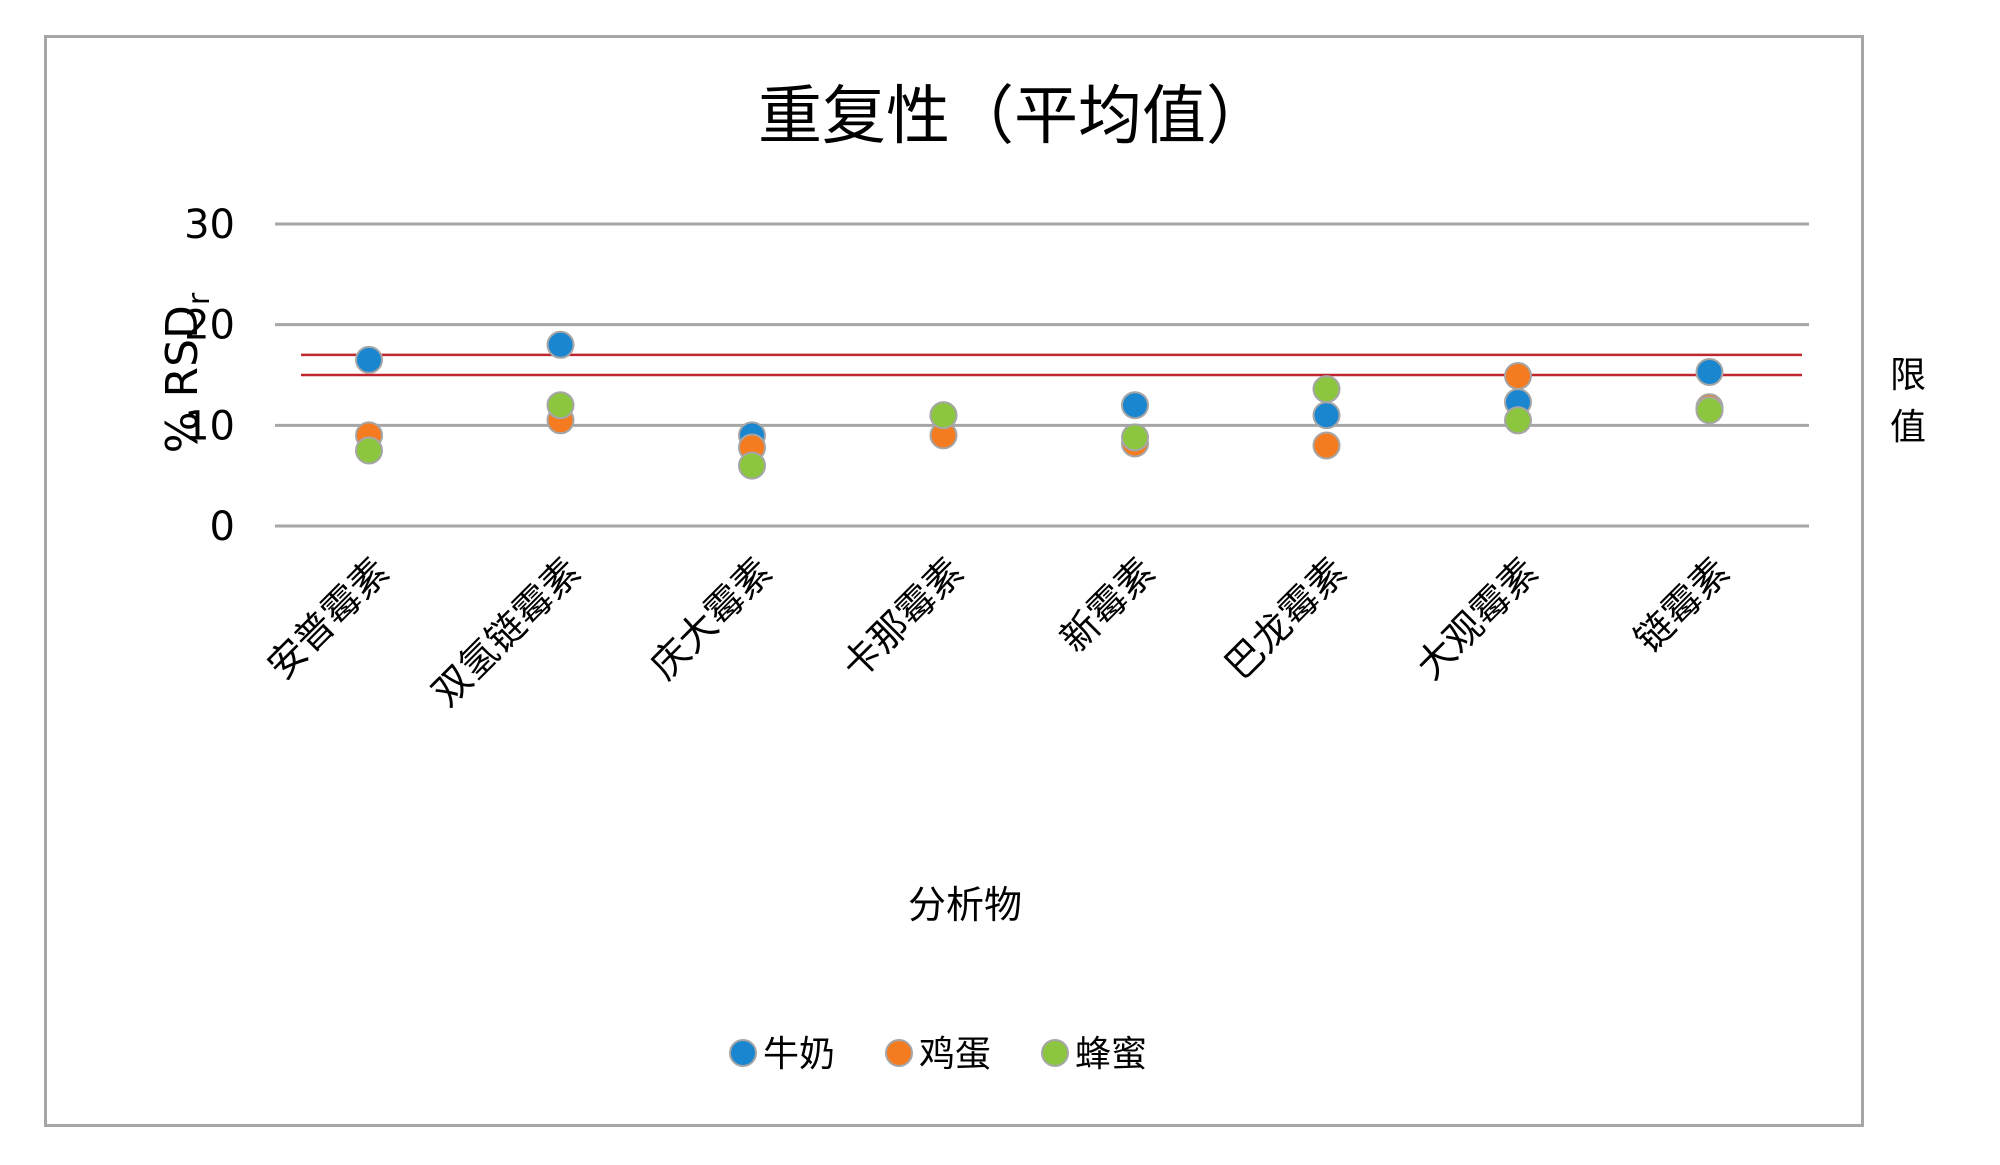  I want to click on x-category-label: 大观霉素, so click(1477, 618).